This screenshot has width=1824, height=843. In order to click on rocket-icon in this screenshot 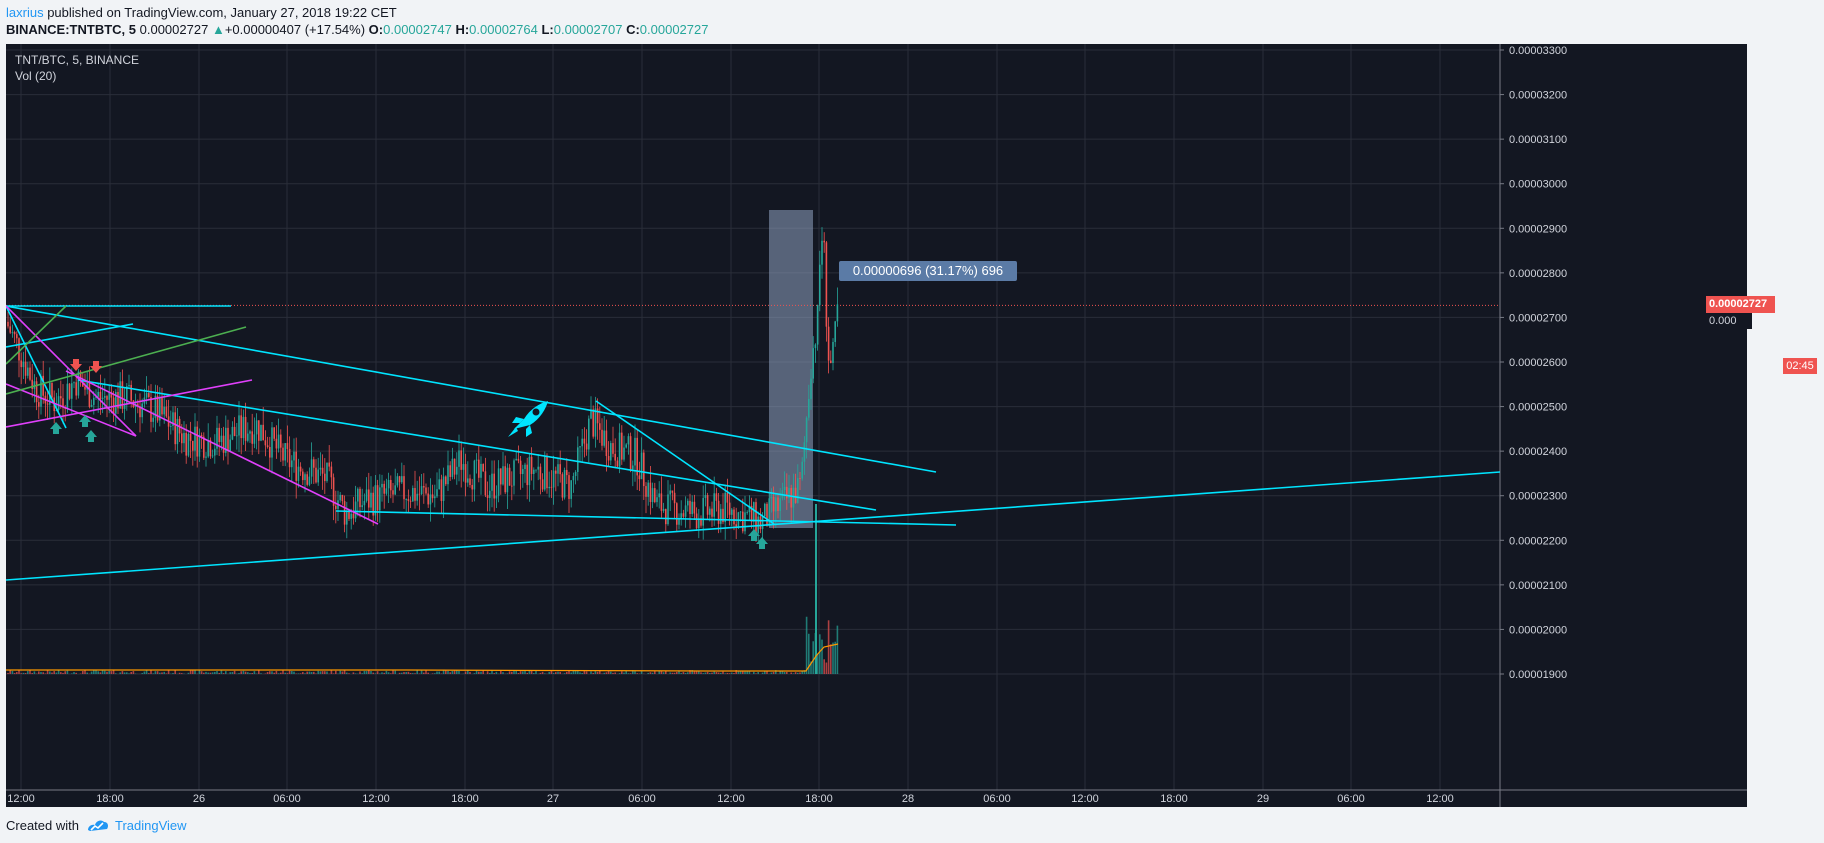, I will do `click(529, 419)`.